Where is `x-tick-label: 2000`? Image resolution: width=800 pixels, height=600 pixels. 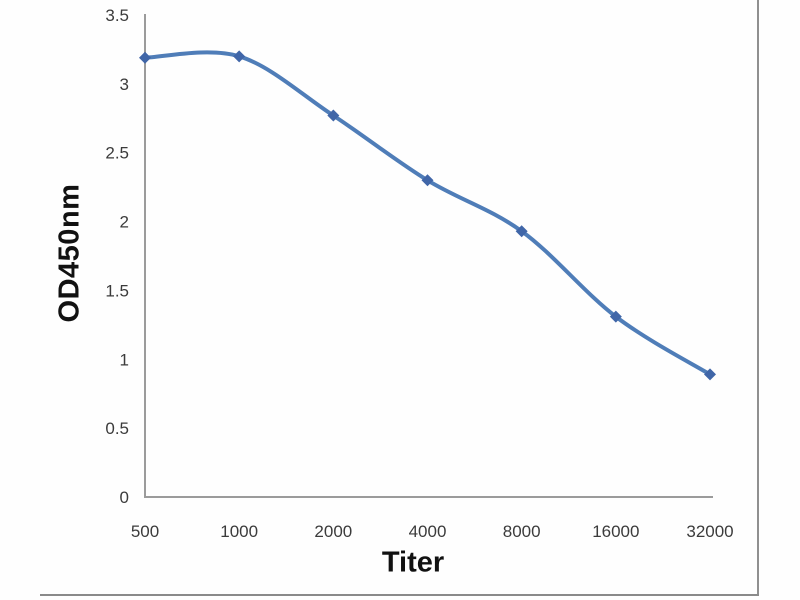 x-tick-label: 2000 is located at coordinates (333, 531).